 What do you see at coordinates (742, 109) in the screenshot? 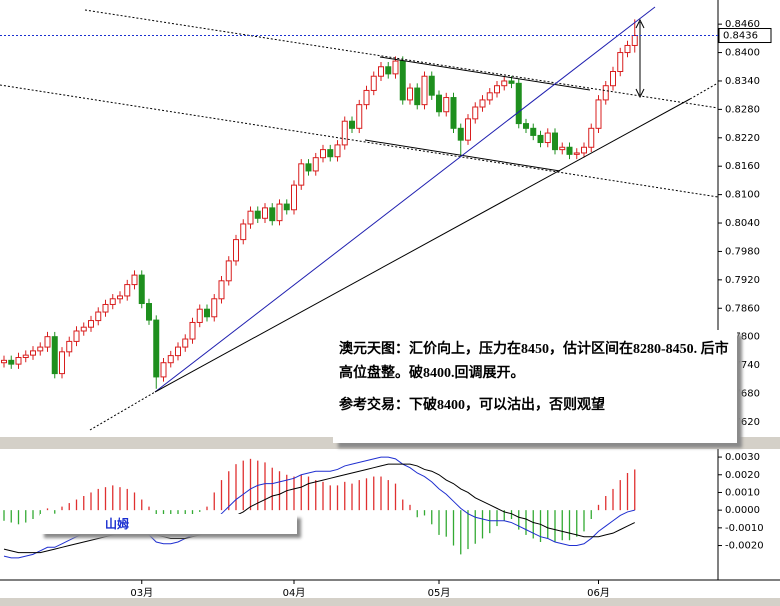
I see `y-tick-label: 0.8280` at bounding box center [742, 109].